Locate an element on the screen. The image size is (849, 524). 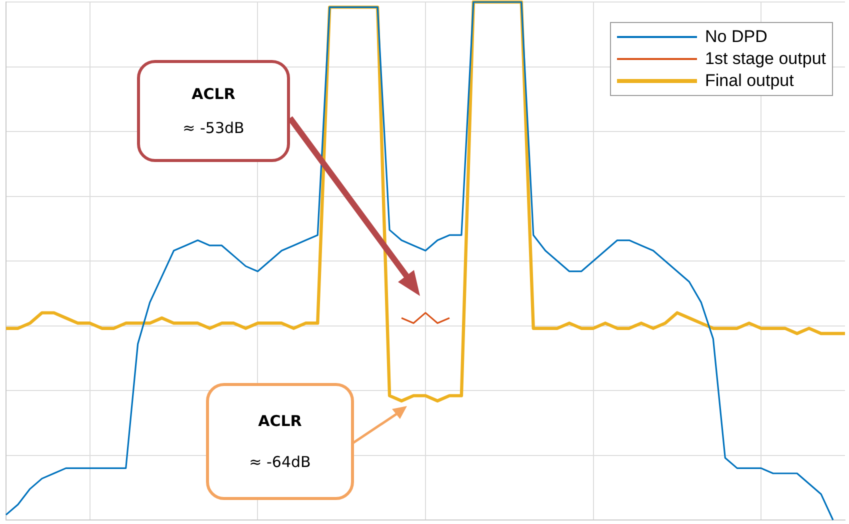
callout-box: ACLR ≈ -53dB is located at coordinates (213, 111).